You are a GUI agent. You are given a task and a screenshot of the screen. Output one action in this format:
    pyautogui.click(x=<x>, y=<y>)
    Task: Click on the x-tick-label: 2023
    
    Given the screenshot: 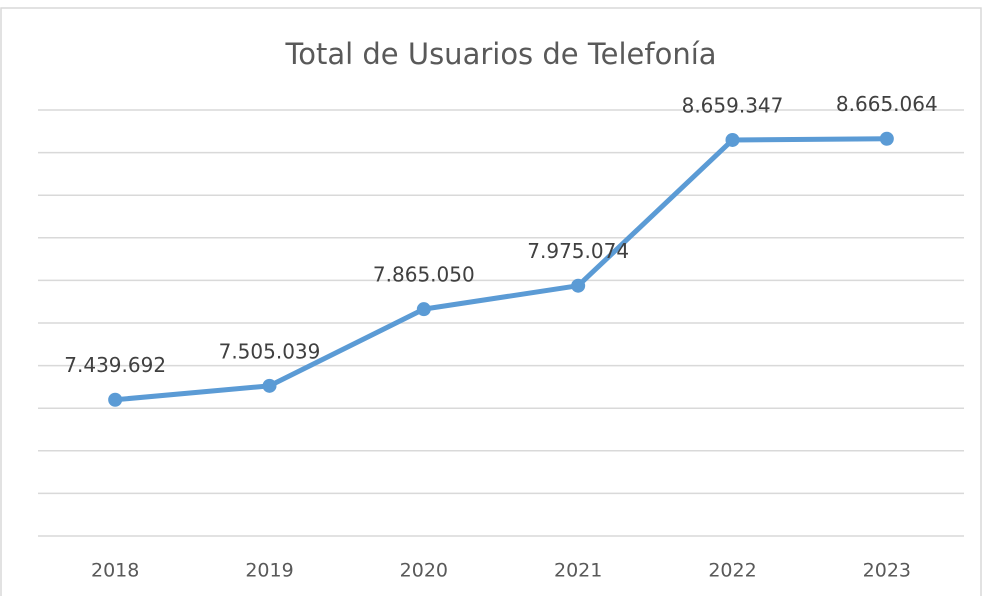 What is the action you would take?
    pyautogui.click(x=887, y=571)
    